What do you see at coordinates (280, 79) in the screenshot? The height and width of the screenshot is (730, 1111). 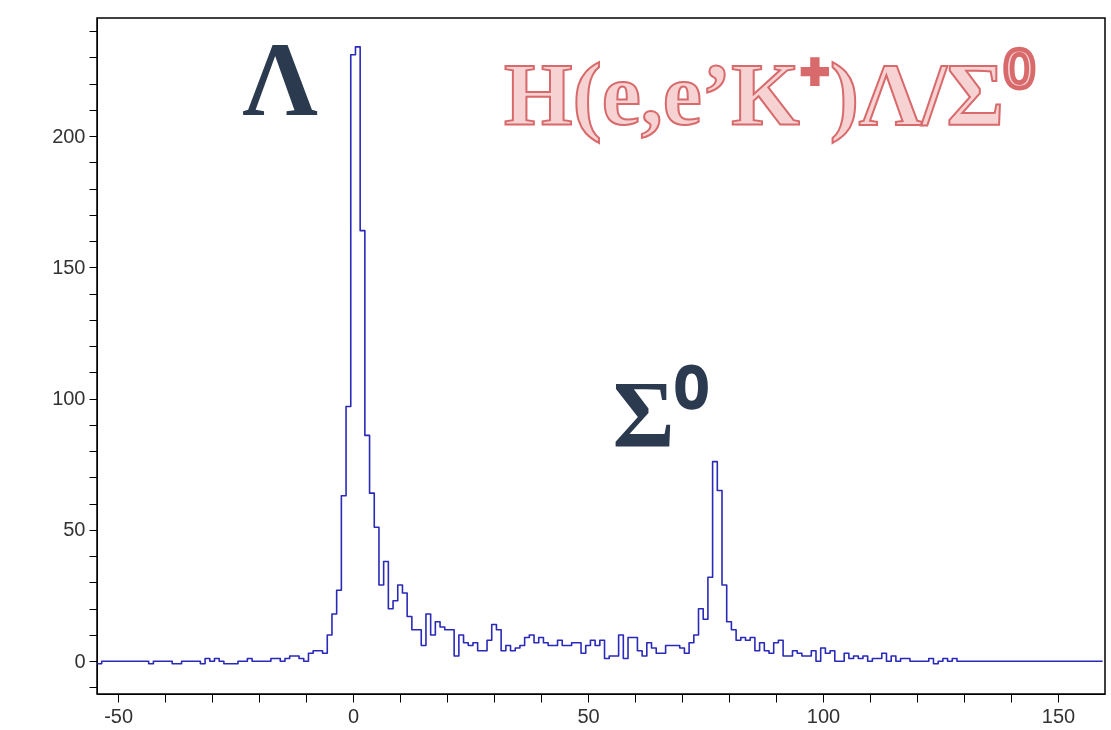 I see `annotation: Λ` at bounding box center [280, 79].